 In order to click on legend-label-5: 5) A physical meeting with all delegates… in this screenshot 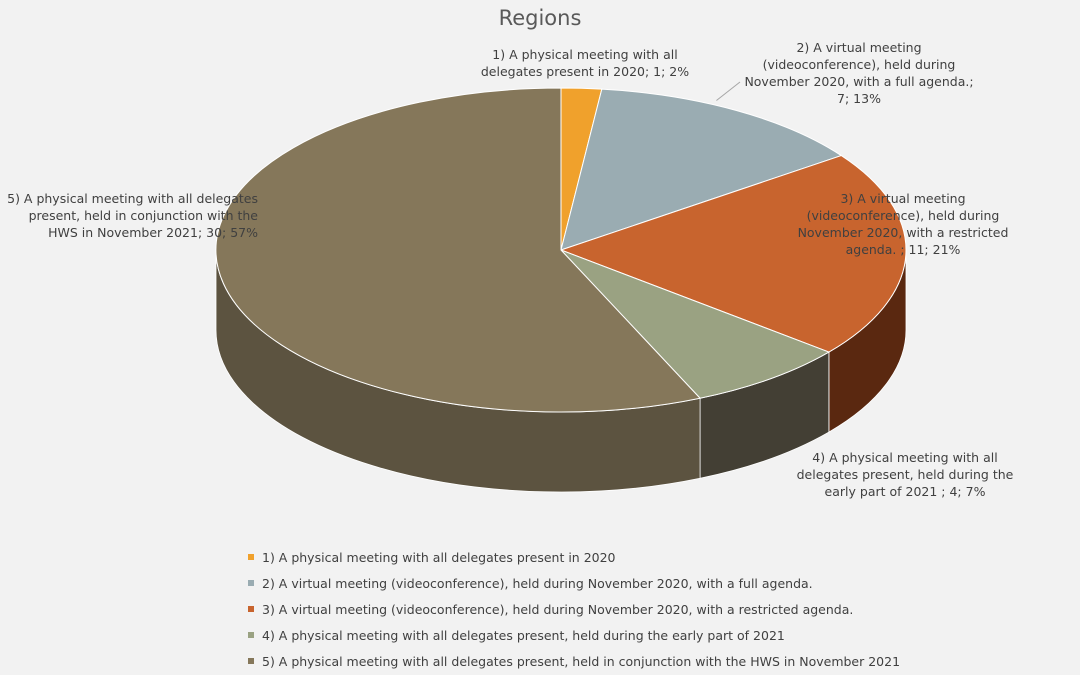, I will do `click(581, 661)`.